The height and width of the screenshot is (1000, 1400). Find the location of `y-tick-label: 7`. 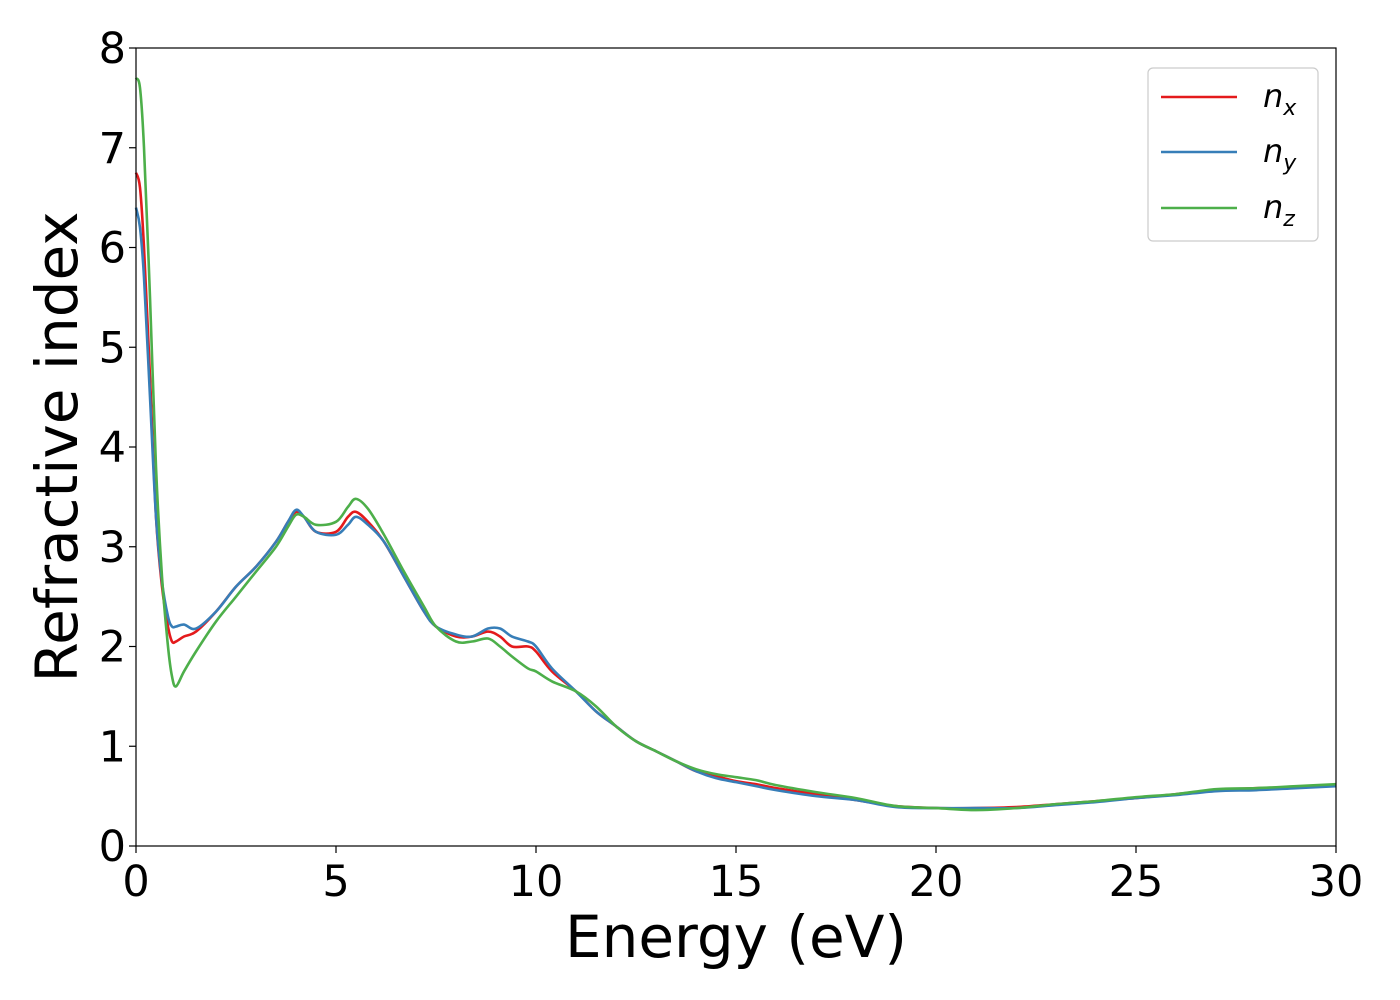

y-tick-label: 7 is located at coordinates (112, 149).